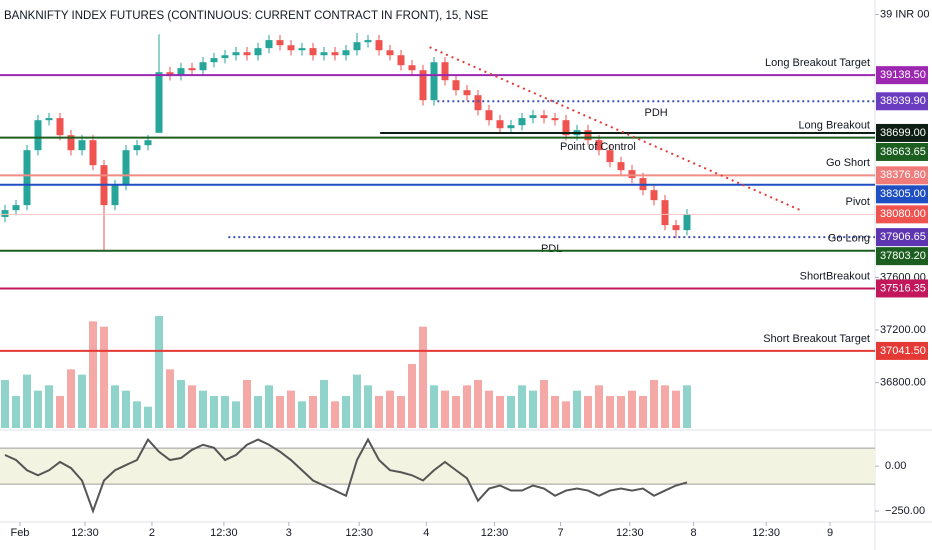 The height and width of the screenshot is (550, 932). Describe the element at coordinates (903, 101) in the screenshot. I see `price-tag-label: 38939.90` at that location.